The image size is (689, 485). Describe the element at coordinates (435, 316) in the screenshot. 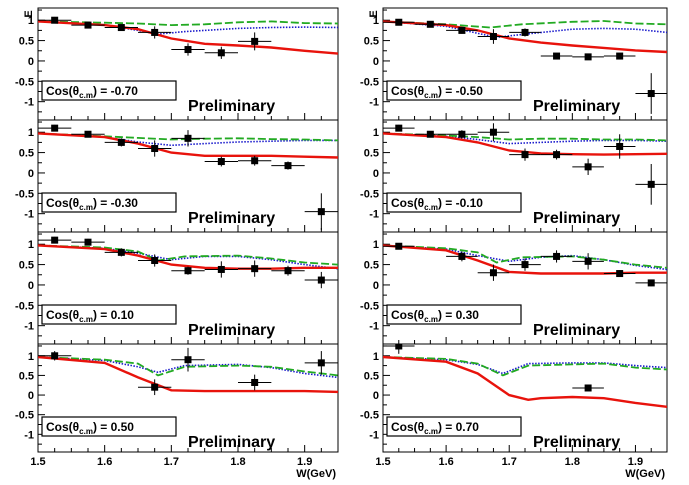

I see `angle-label: Cos(θc.m) = 0.30` at that location.